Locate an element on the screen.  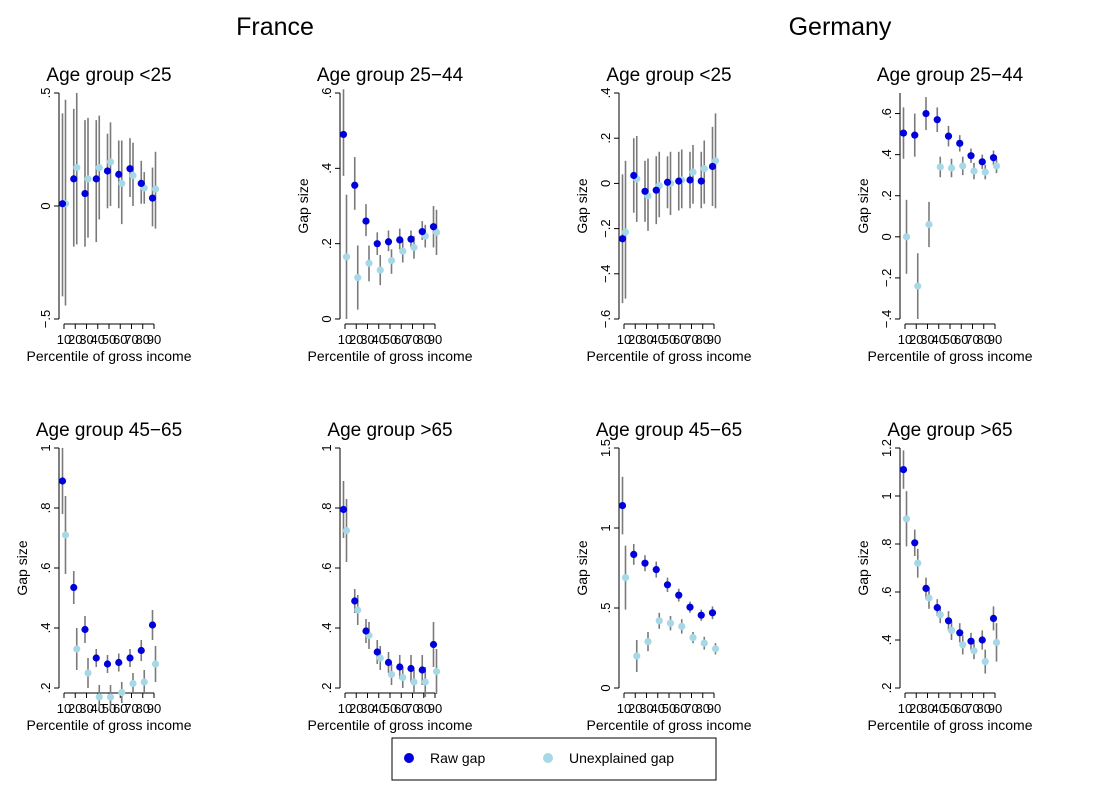
x-tick-label: 50 is located at coordinates (390, 708).